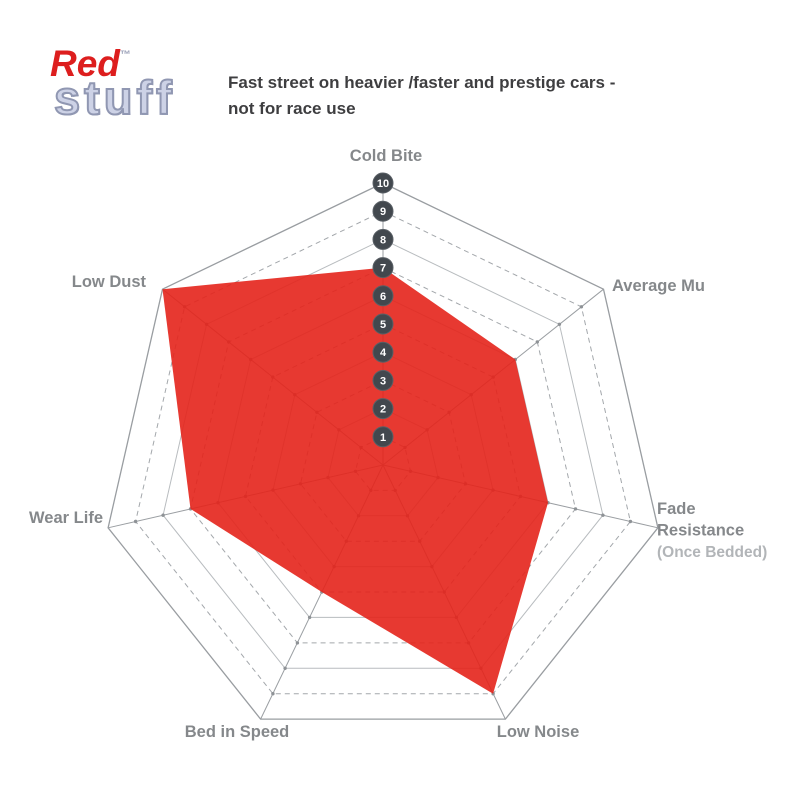 This screenshot has width=800, height=797. What do you see at coordinates (658, 286) in the screenshot?
I see `axis-label-average-mu: Average Mu` at bounding box center [658, 286].